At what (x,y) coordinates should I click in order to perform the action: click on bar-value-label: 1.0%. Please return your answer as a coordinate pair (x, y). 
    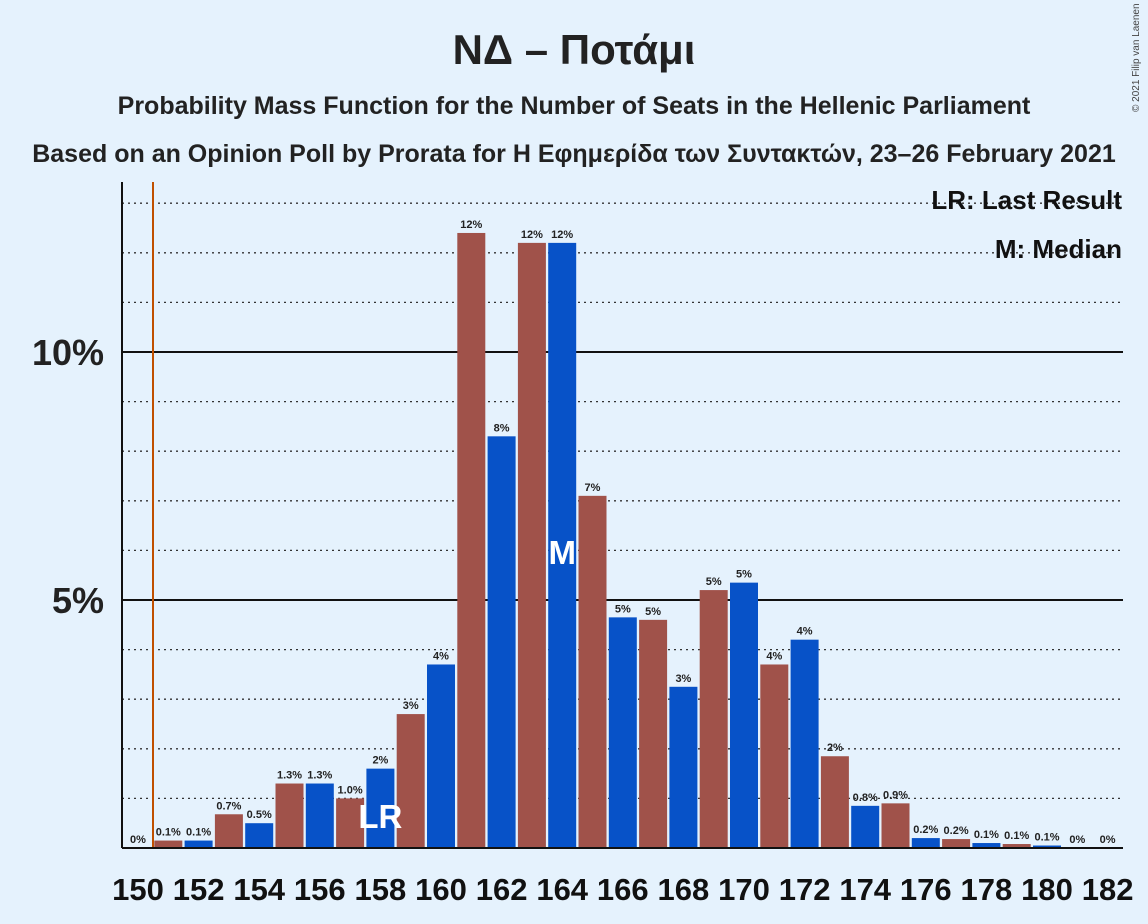
    Looking at the image, I should click on (350, 790).